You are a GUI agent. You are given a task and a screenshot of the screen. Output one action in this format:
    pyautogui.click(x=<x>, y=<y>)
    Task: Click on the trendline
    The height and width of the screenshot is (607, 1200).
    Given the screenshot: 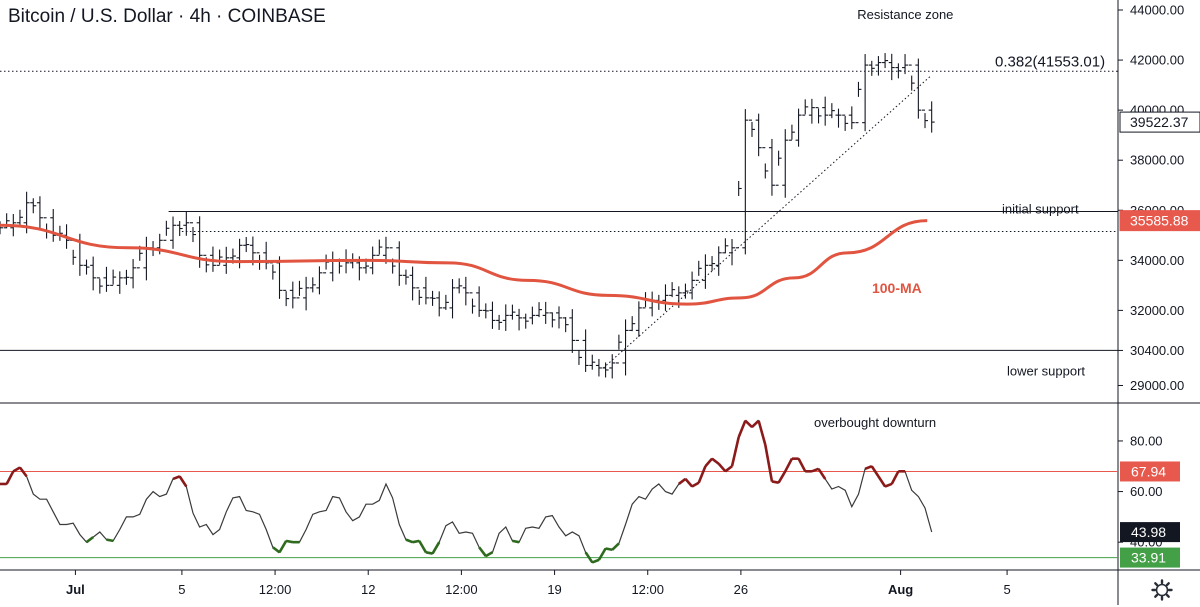 What is the action you would take?
    pyautogui.click(x=767, y=221)
    